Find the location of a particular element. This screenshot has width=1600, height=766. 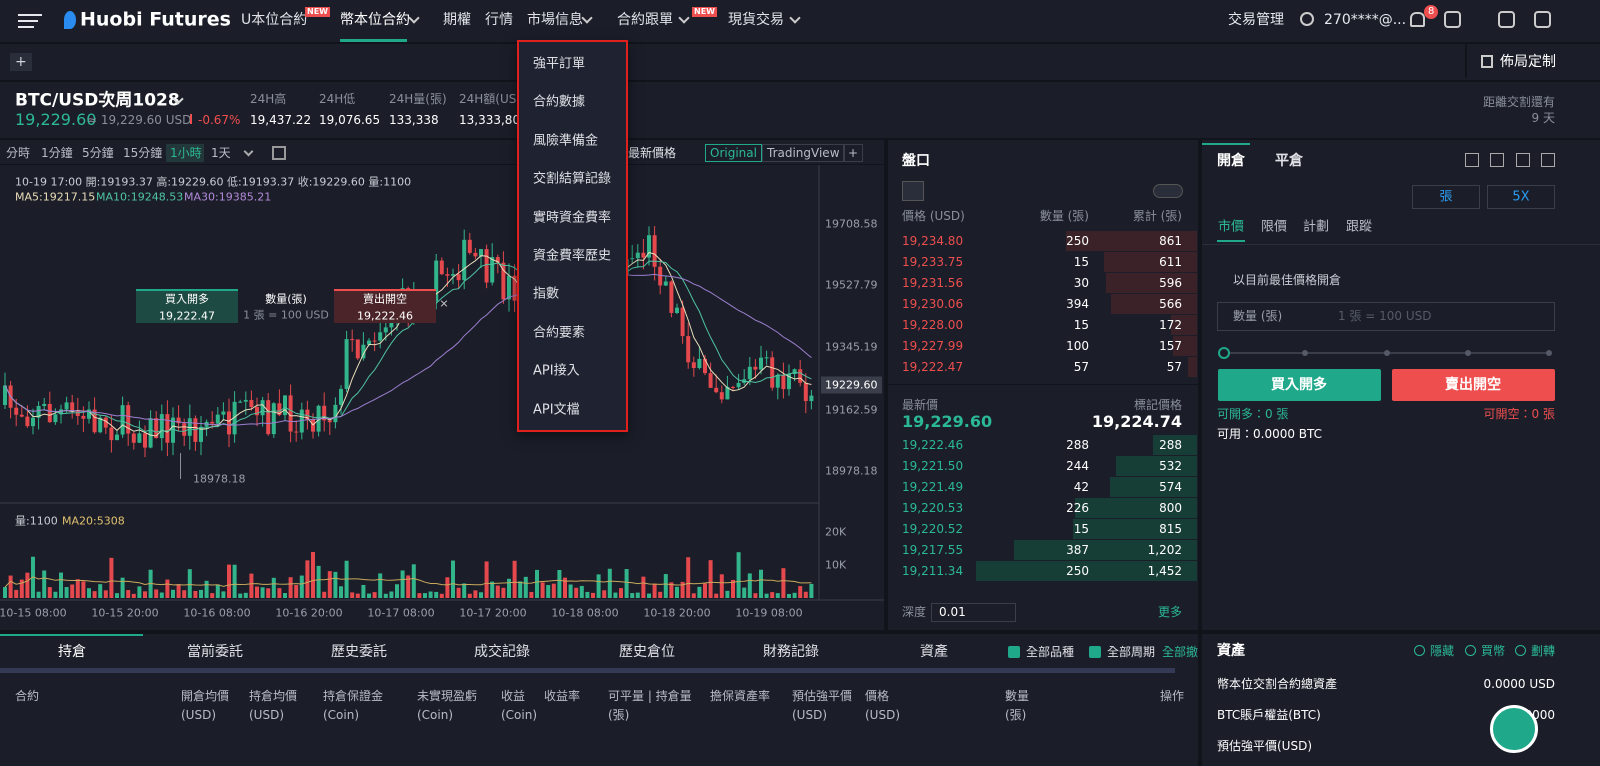

order-type-tab: 計劃 is located at coordinates (1316, 227).